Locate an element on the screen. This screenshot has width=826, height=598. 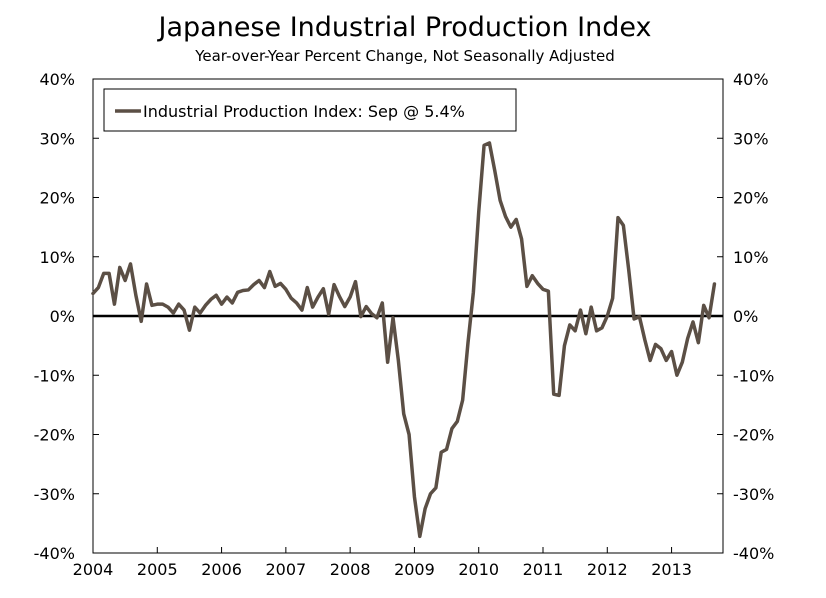
x-tick-label: 2008 is located at coordinates (350, 569).